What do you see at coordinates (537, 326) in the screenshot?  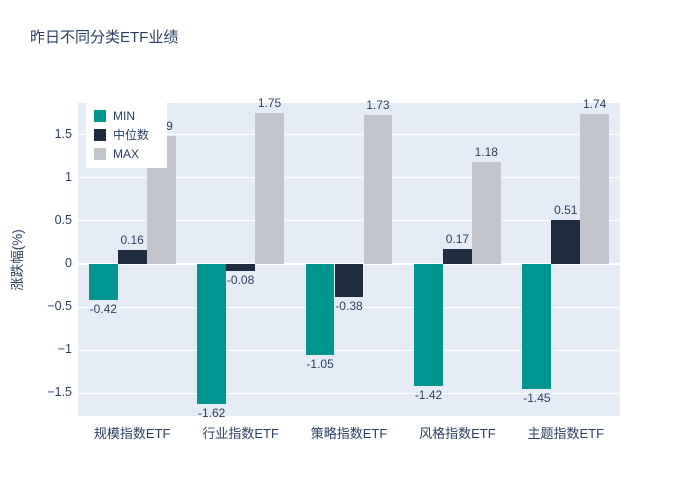 I see `bar-MIN-主题指数ETF` at bounding box center [537, 326].